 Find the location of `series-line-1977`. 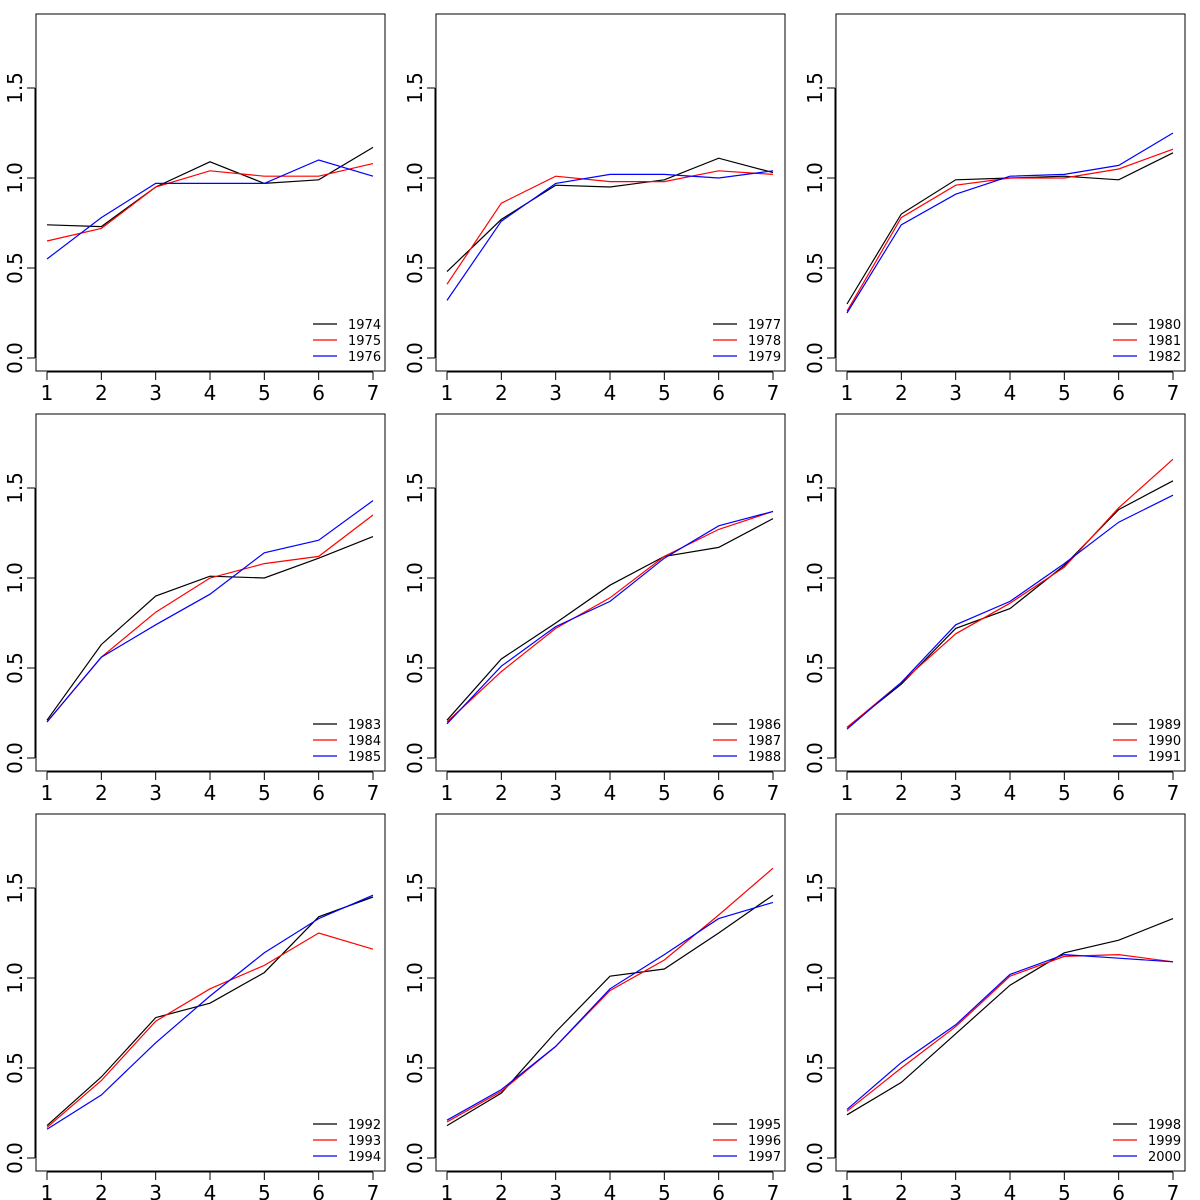

series-line-1977 is located at coordinates (610, 215).